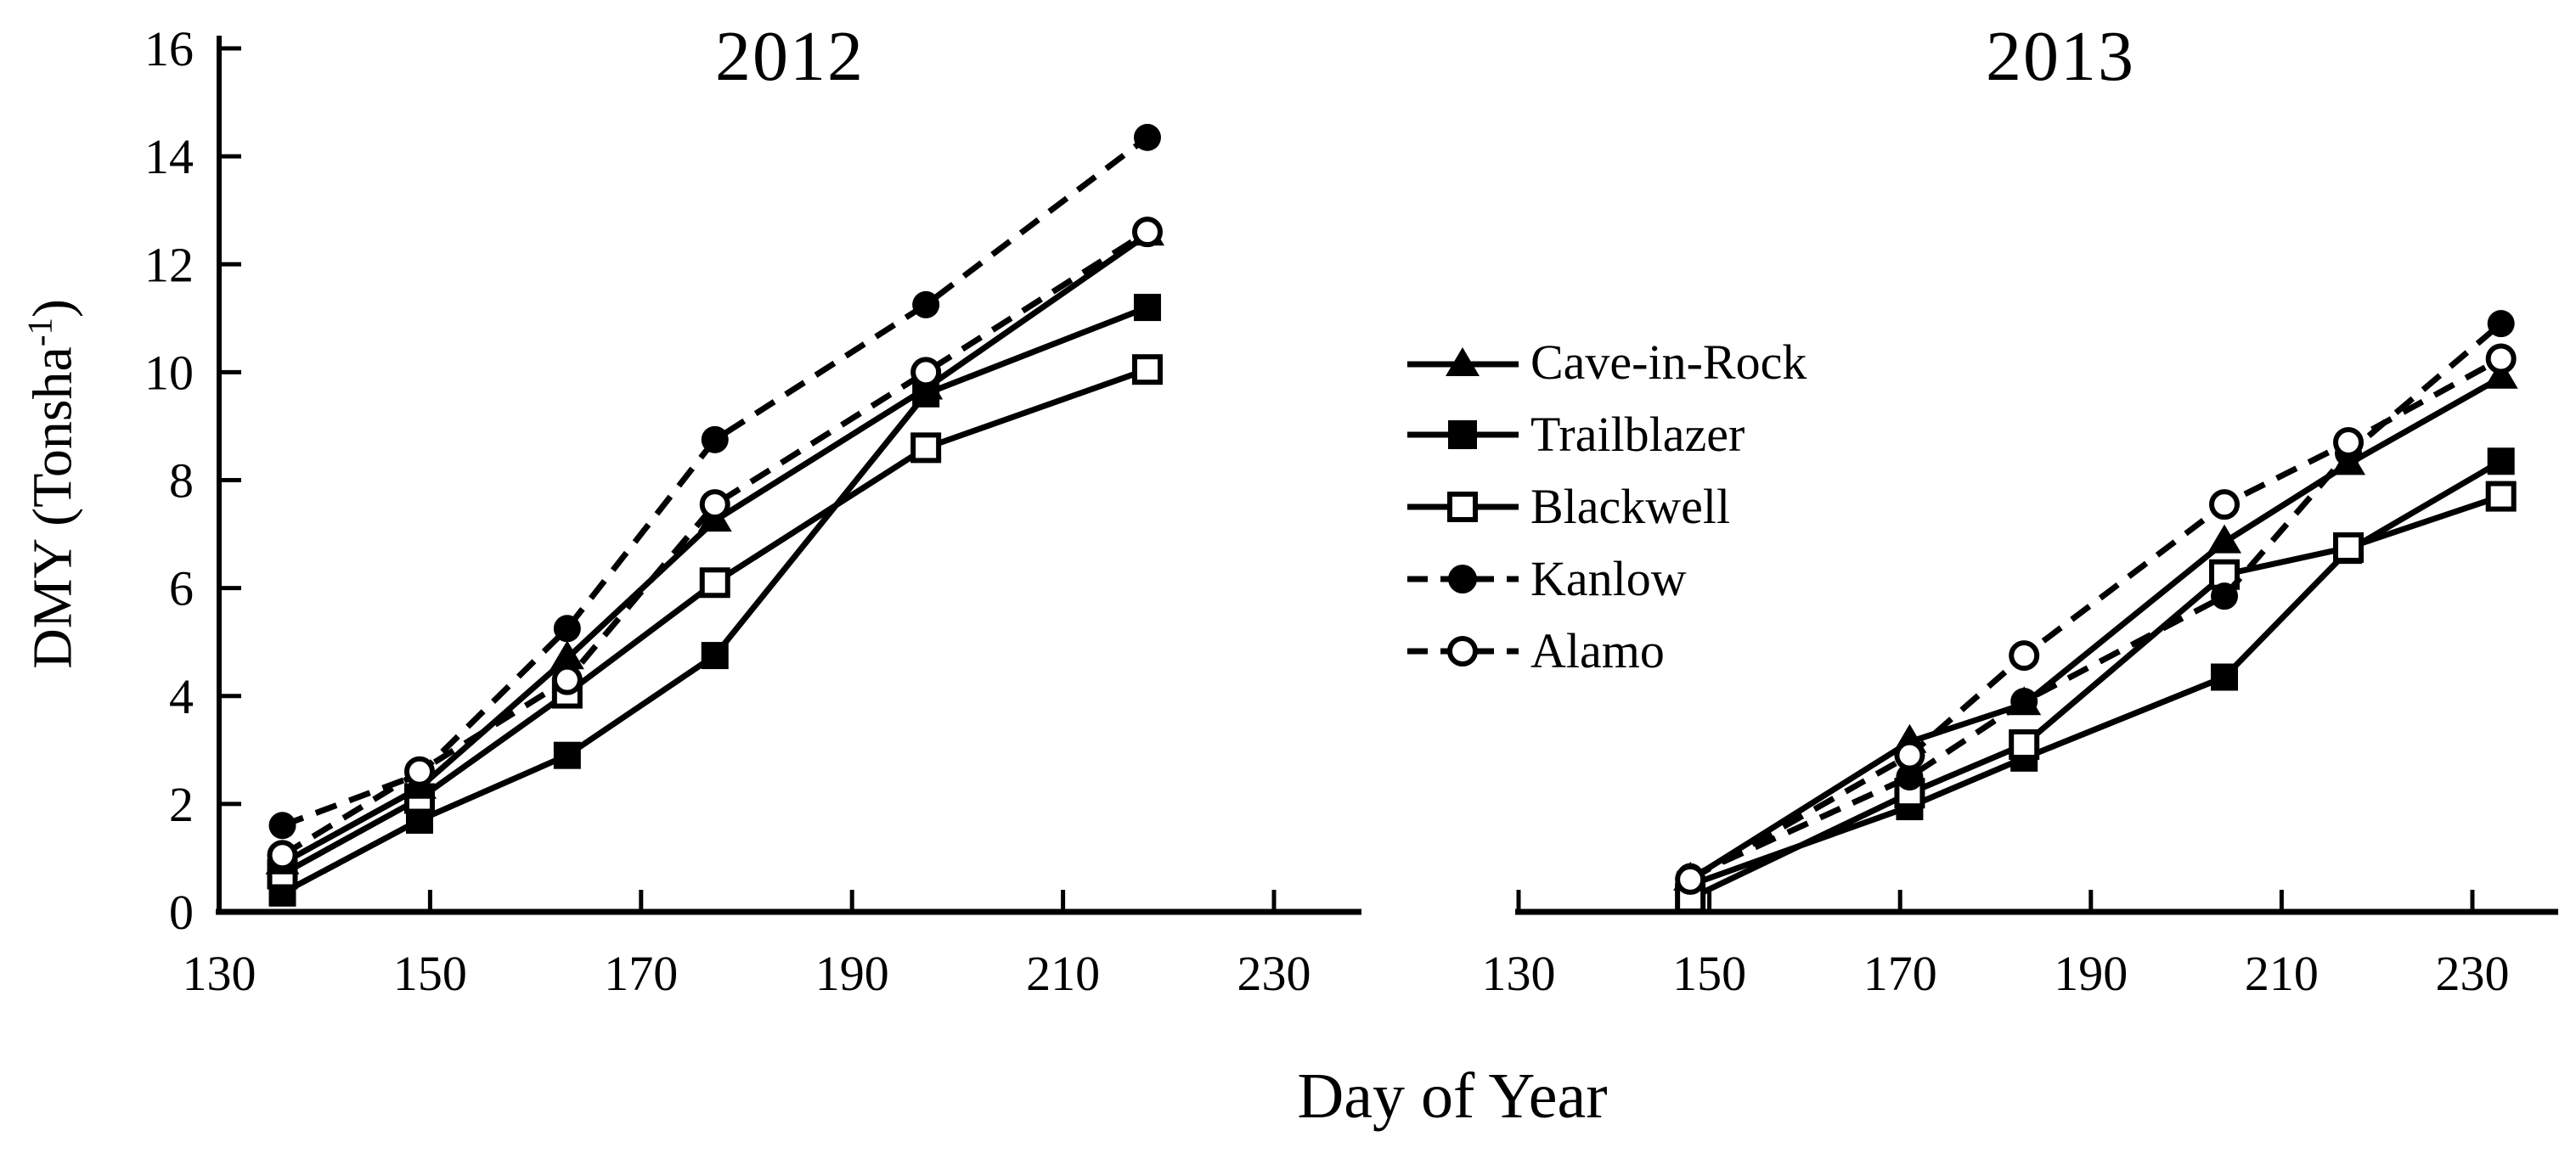 Image resolution: width=2576 pixels, height=1153 pixels. I want to click on legend-item-blackwell: Blackwell, so click(1606, 507).